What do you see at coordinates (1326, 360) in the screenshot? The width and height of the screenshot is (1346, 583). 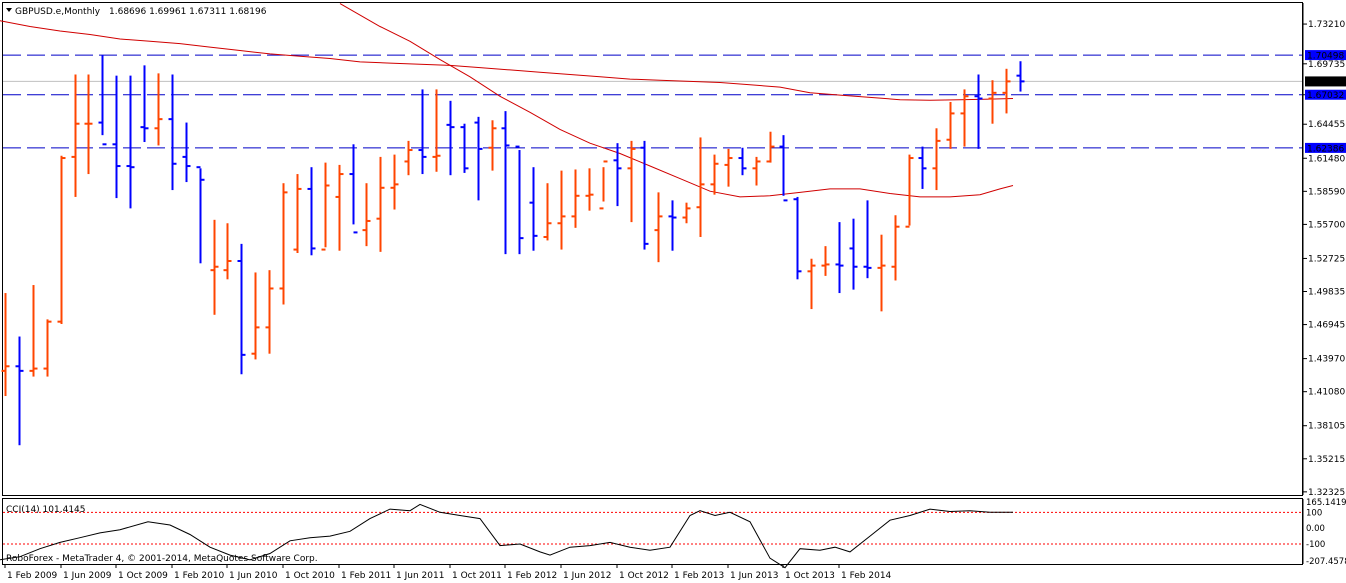 I see `price-tick-label: 1.43970` at bounding box center [1326, 360].